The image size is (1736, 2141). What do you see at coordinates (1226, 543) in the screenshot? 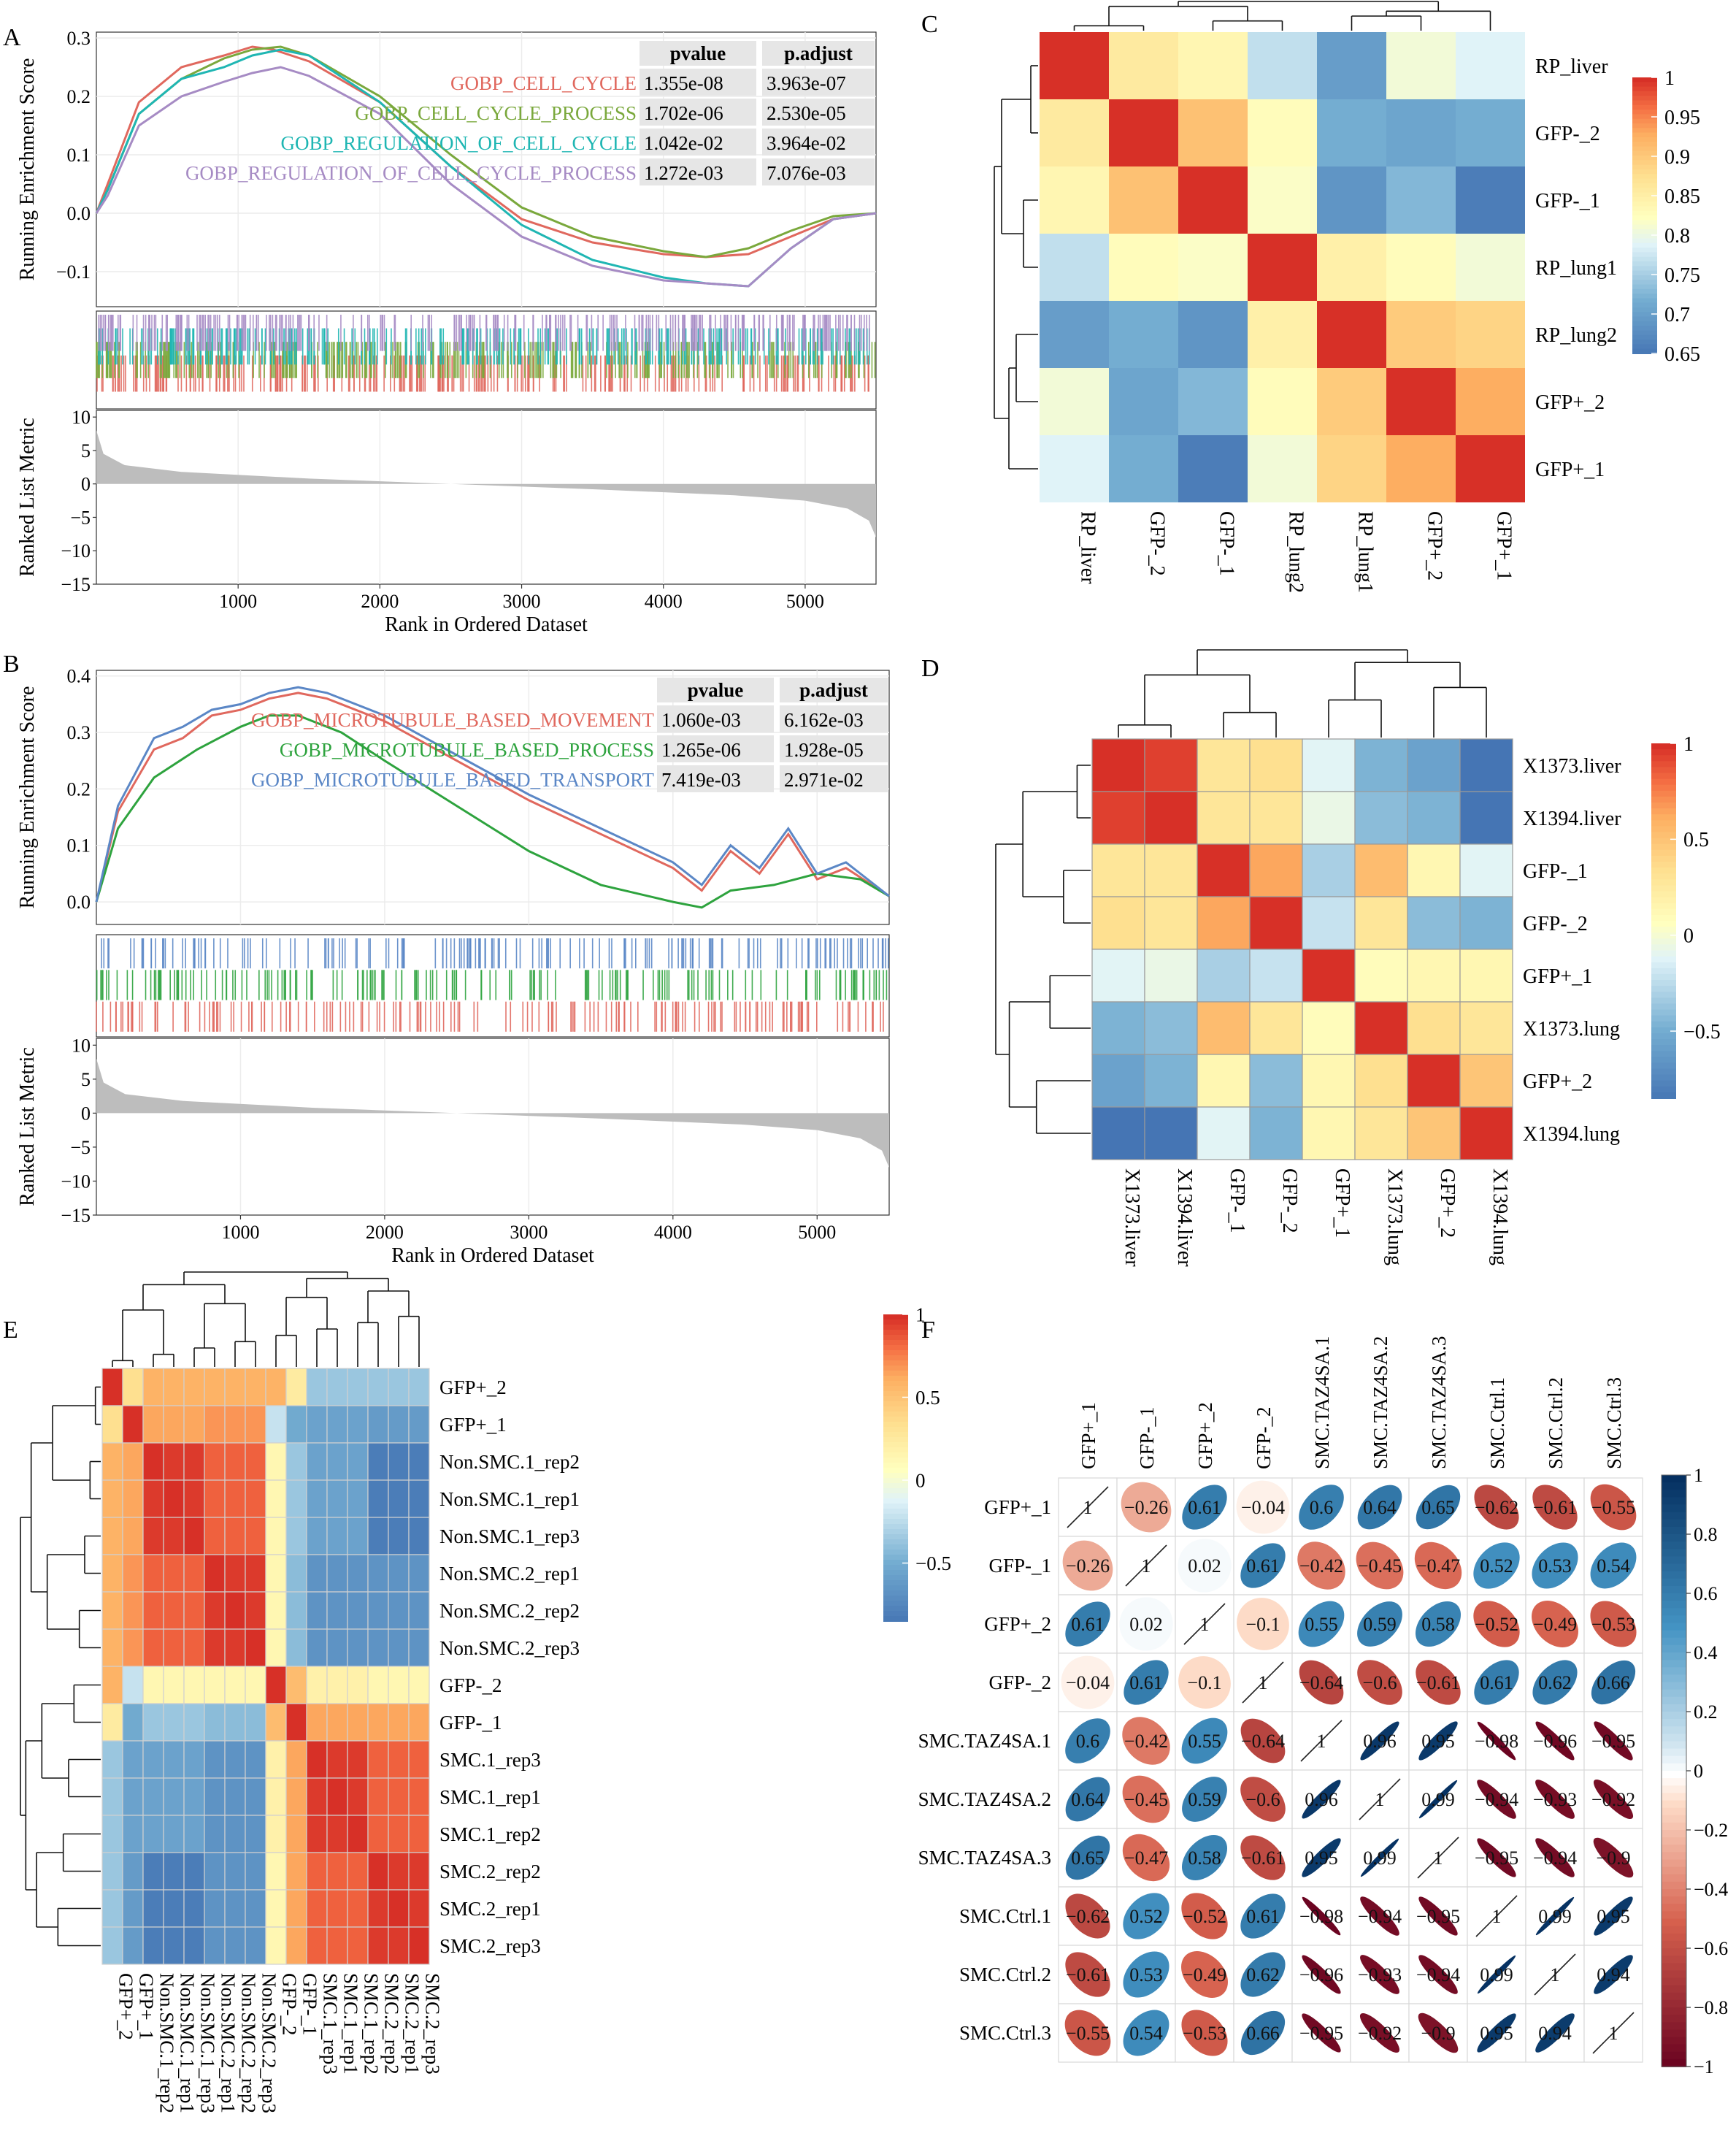
I see `col-label-gfp-1: GFP-_1` at bounding box center [1226, 543].